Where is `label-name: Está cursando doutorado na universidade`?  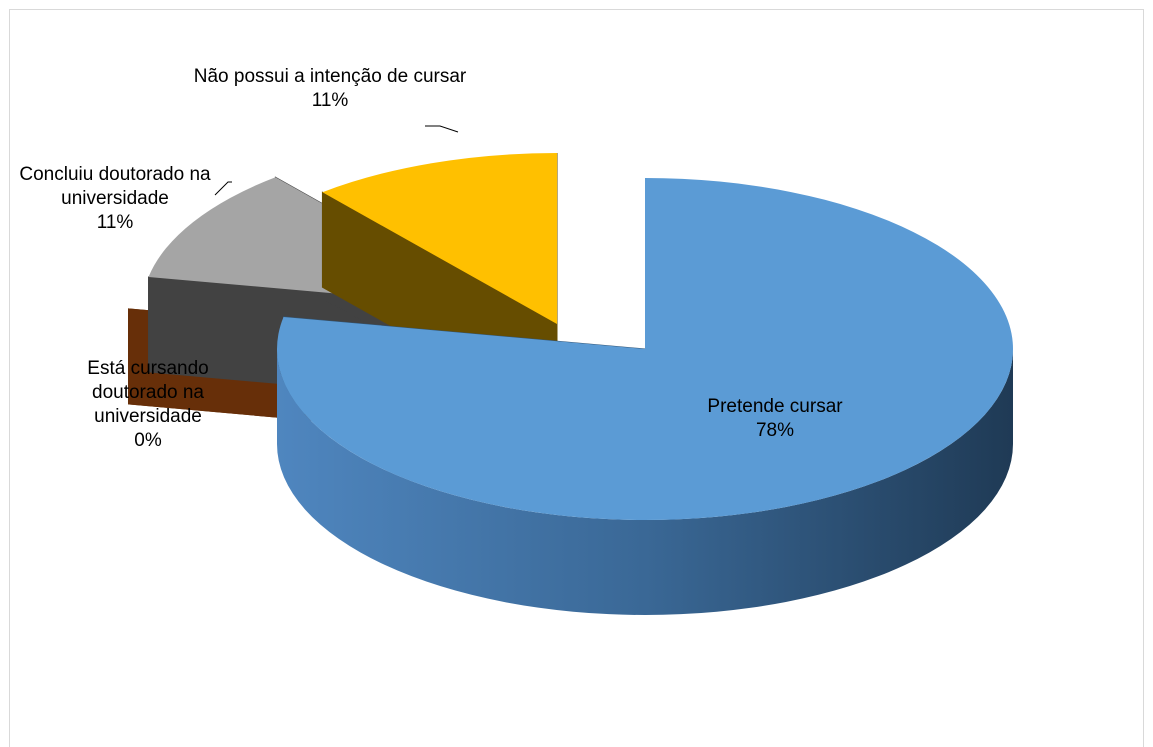
label-name: Está cursando doutorado na universidade is located at coordinates (148, 392).